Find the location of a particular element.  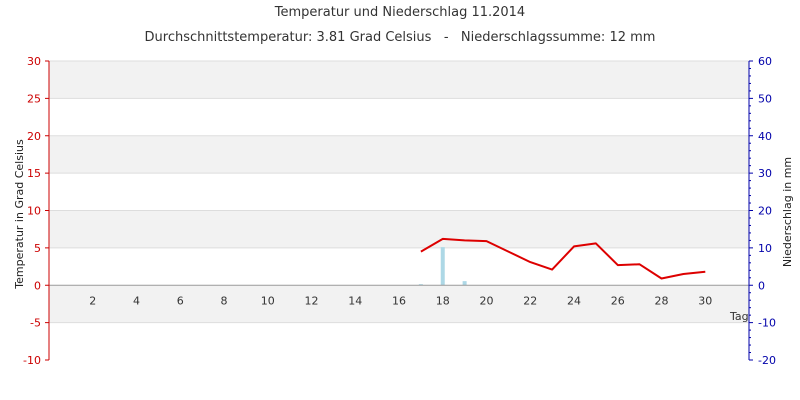

y-tick-label-left: 10 is located at coordinates (34, 211).